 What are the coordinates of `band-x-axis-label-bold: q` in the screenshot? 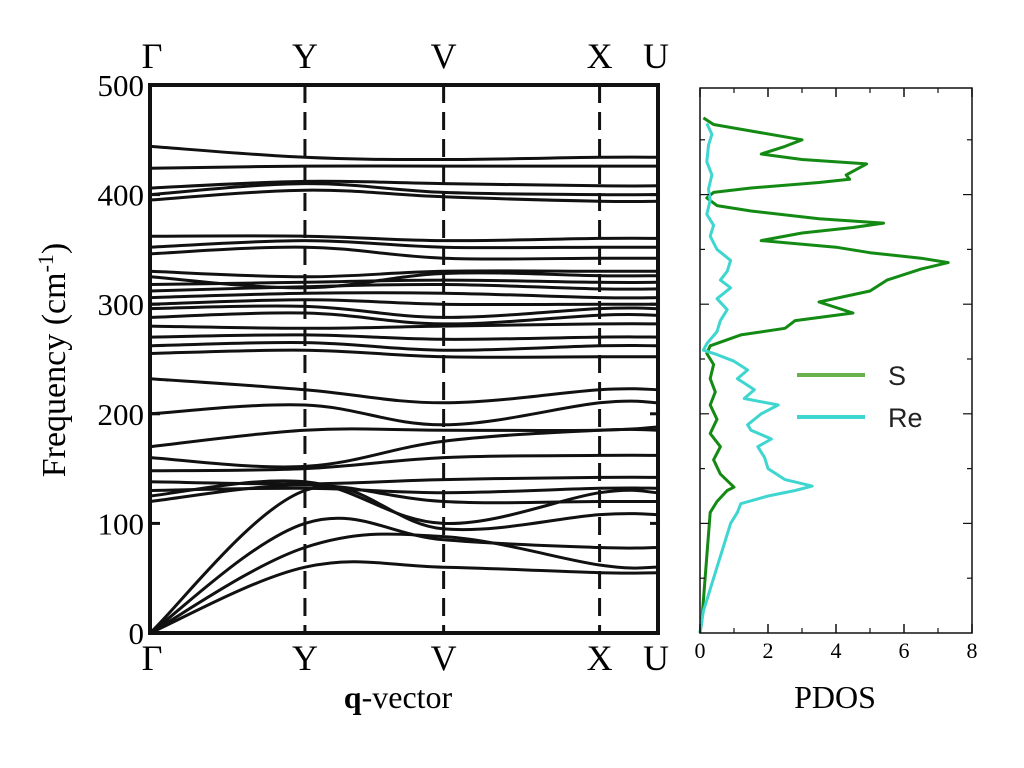 It's located at (353, 697).